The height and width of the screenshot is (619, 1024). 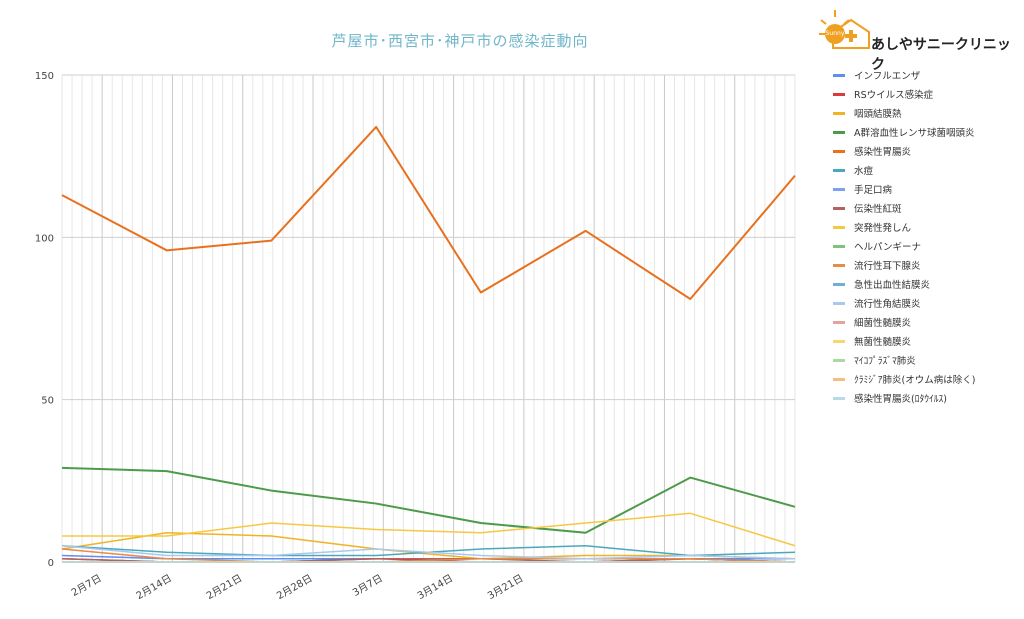 I want to click on legend-label: 伝染性紅斑, so click(x=878, y=209).